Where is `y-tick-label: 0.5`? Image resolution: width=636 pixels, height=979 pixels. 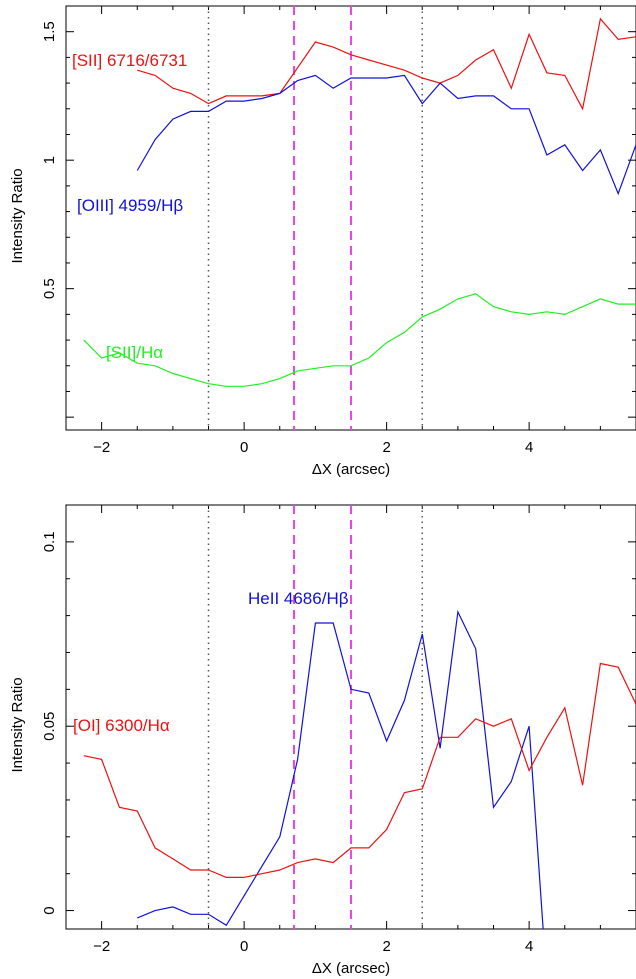
y-tick-label: 0.5 is located at coordinates (49, 288).